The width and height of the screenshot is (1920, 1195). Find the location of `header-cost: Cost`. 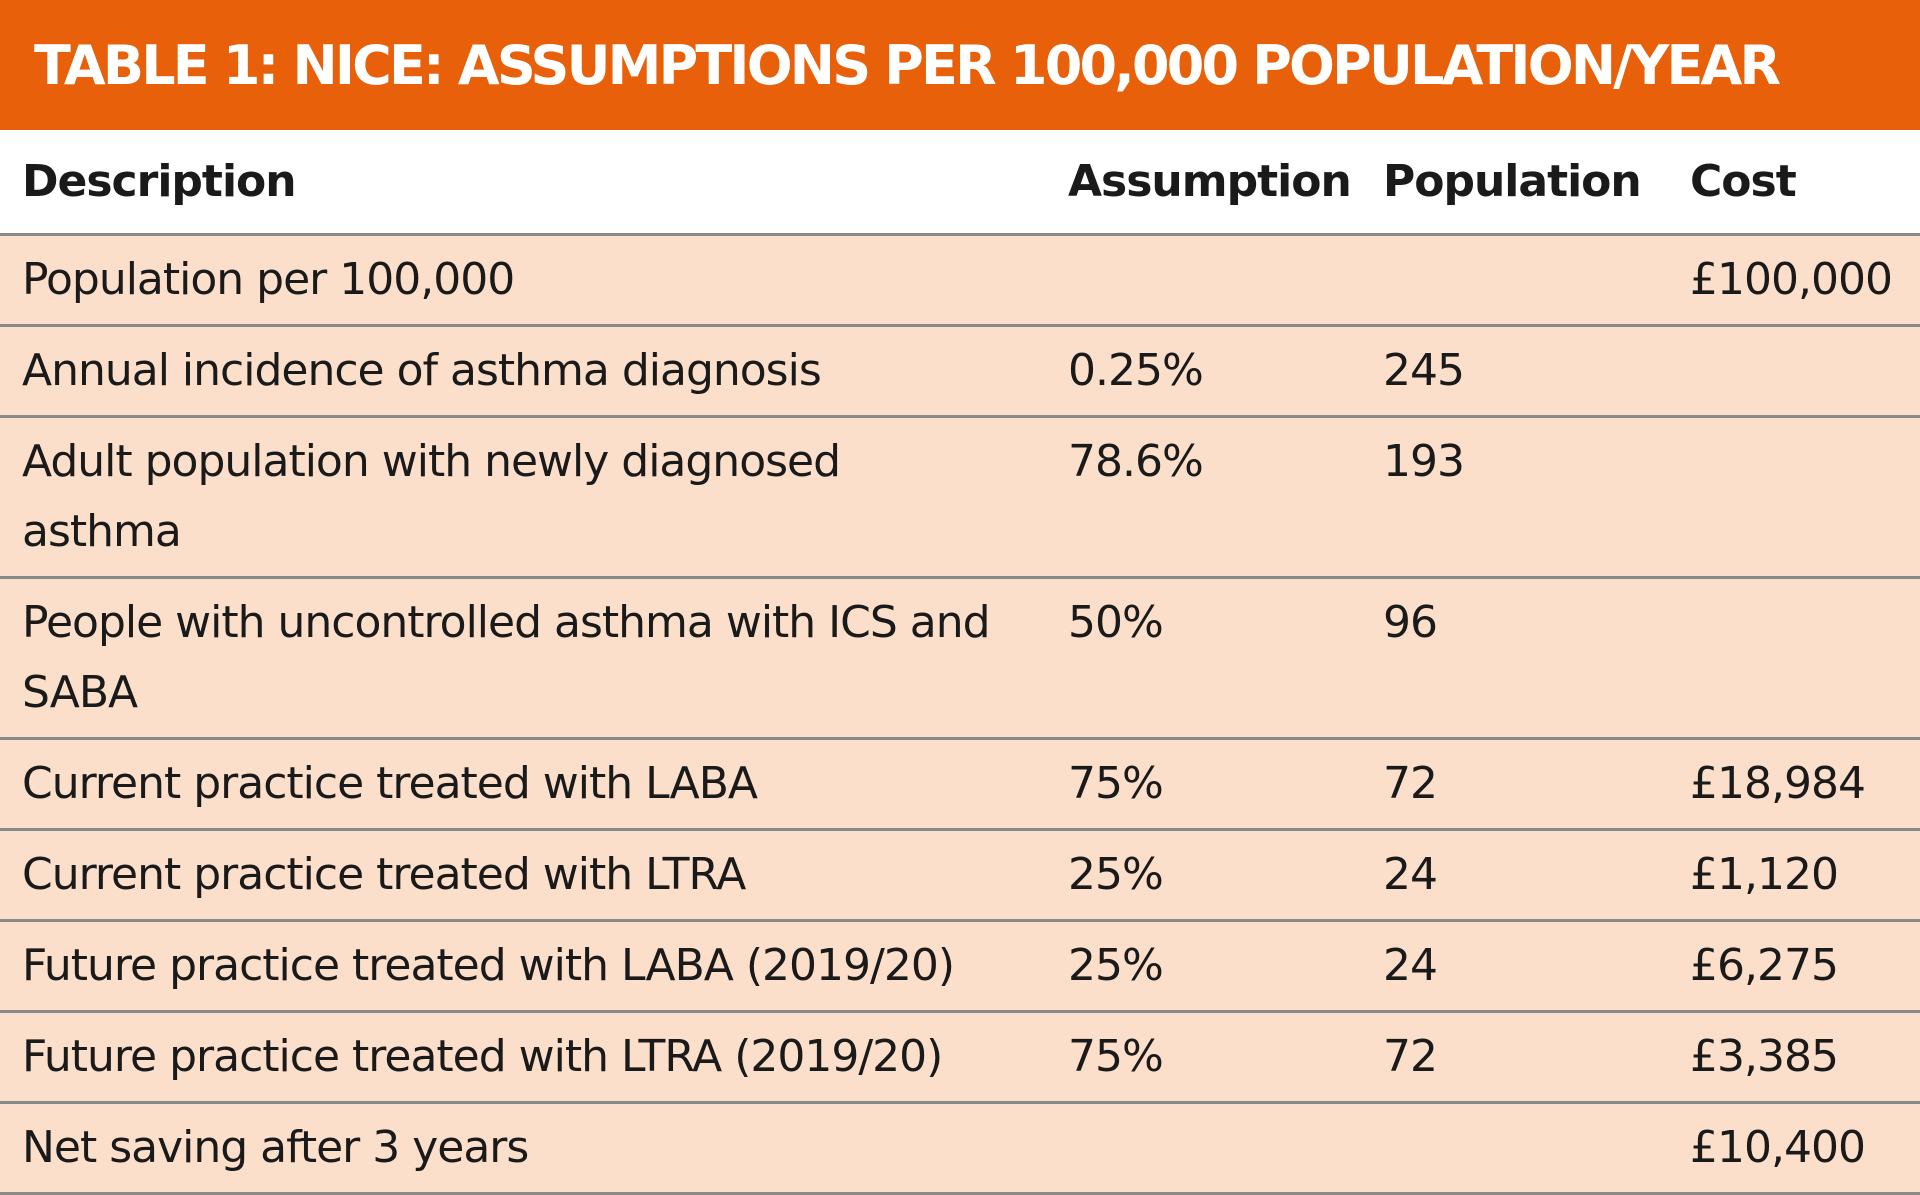

header-cost: Cost is located at coordinates (1794, 183).